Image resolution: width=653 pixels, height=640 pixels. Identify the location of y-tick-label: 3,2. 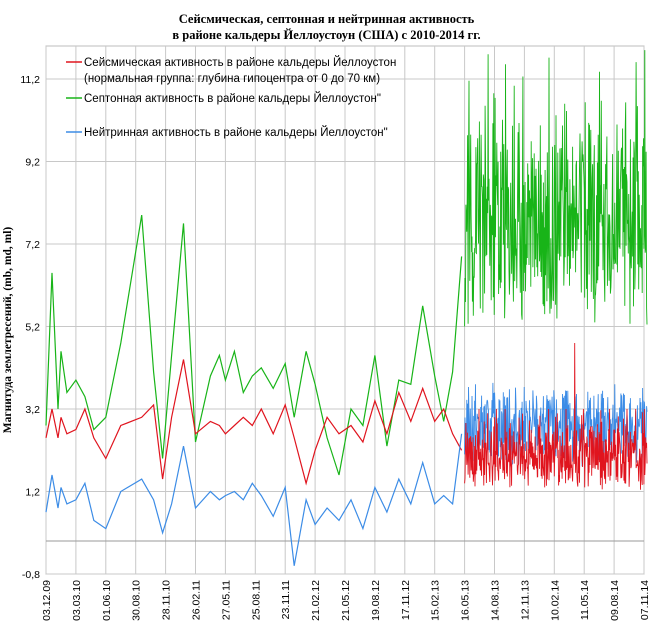
(32, 410).